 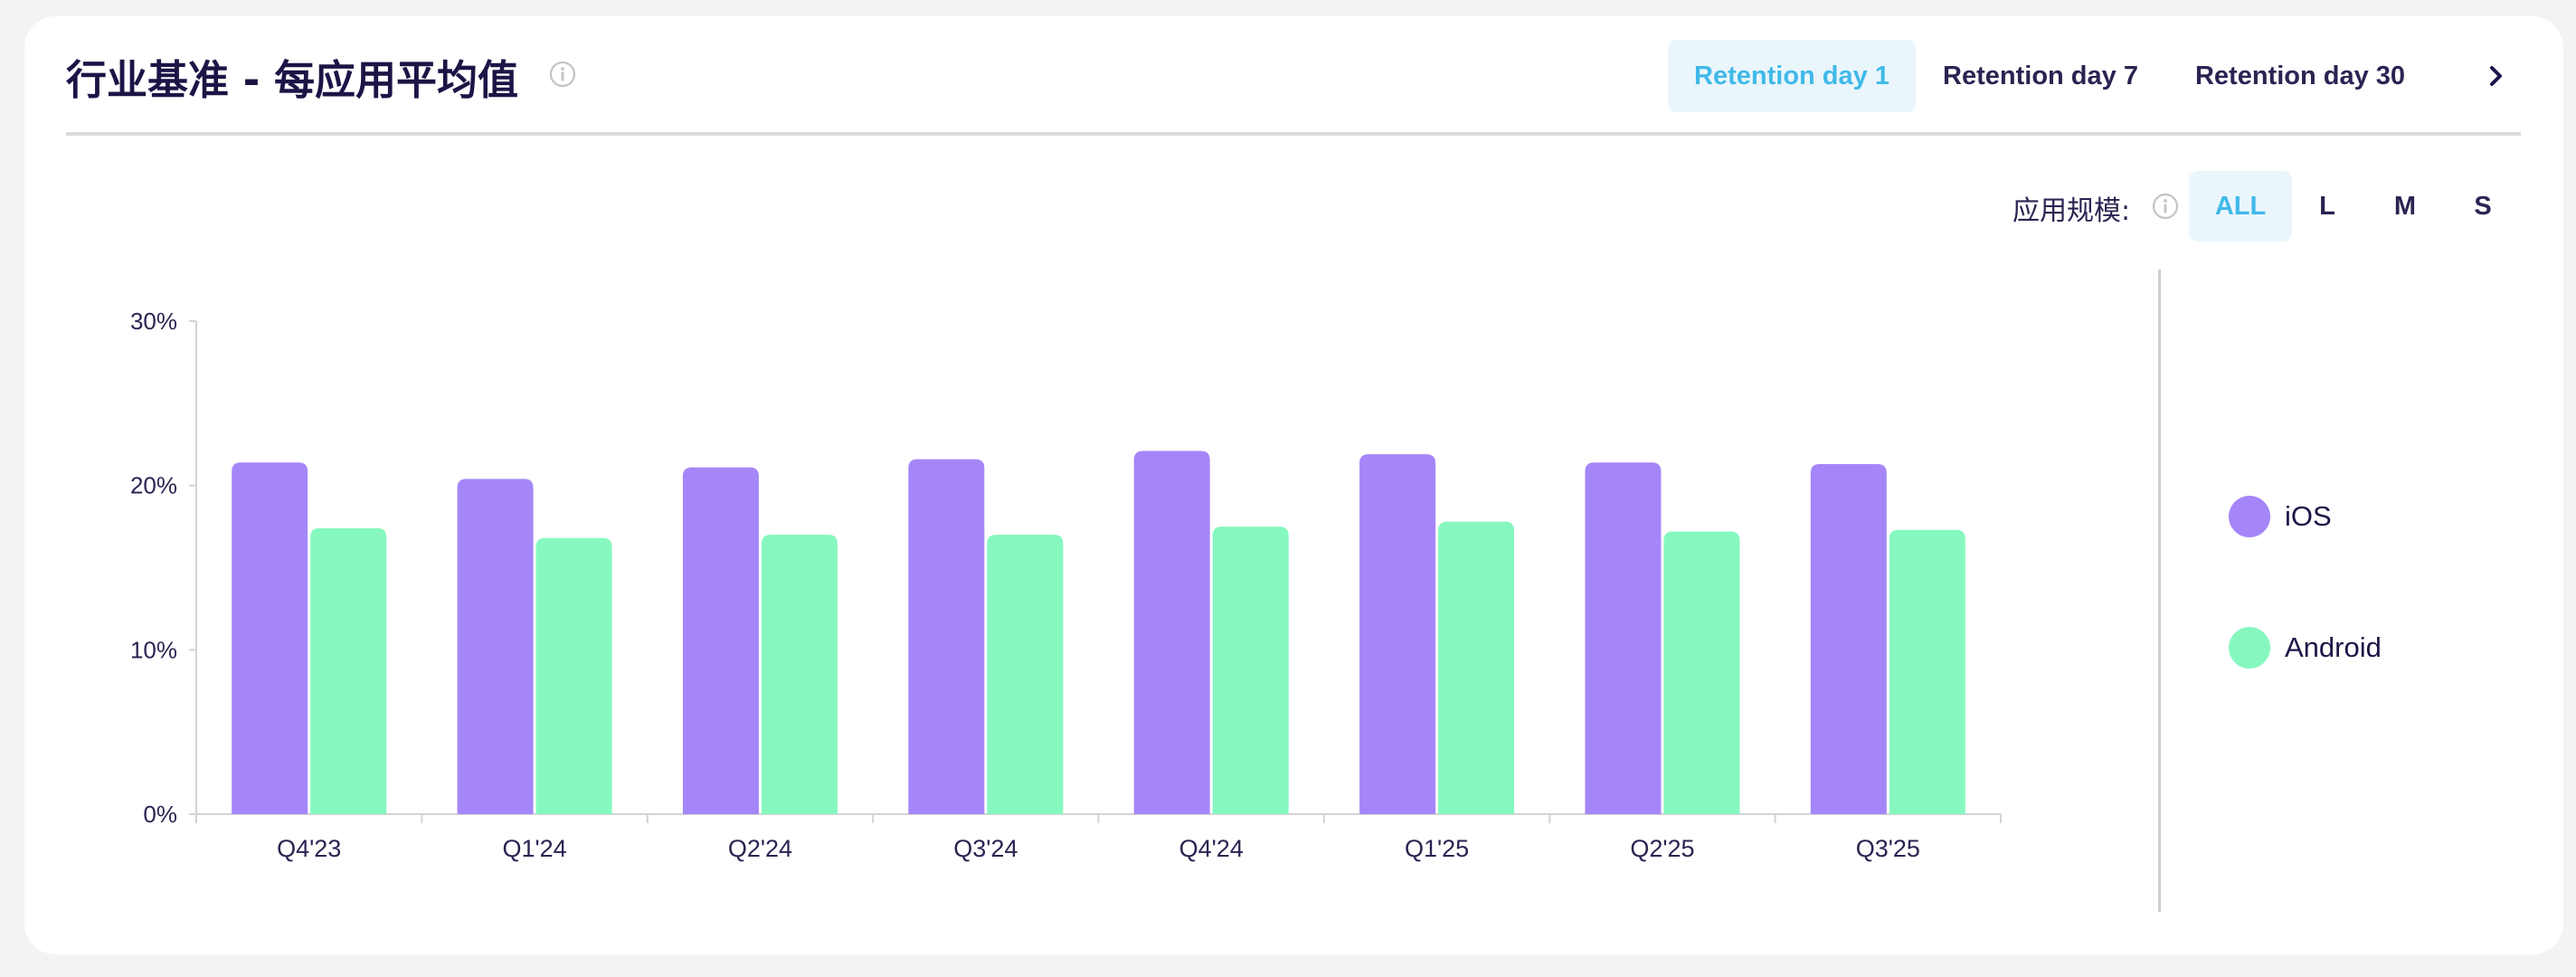 I want to click on size-filter-all: ALL, so click(x=2241, y=206).